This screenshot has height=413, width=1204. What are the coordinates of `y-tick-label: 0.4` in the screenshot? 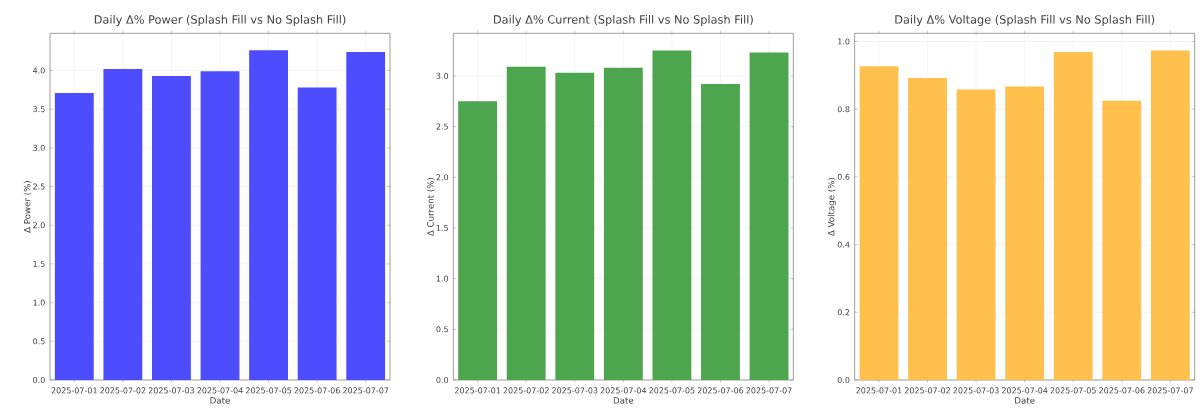 It's located at (843, 244).